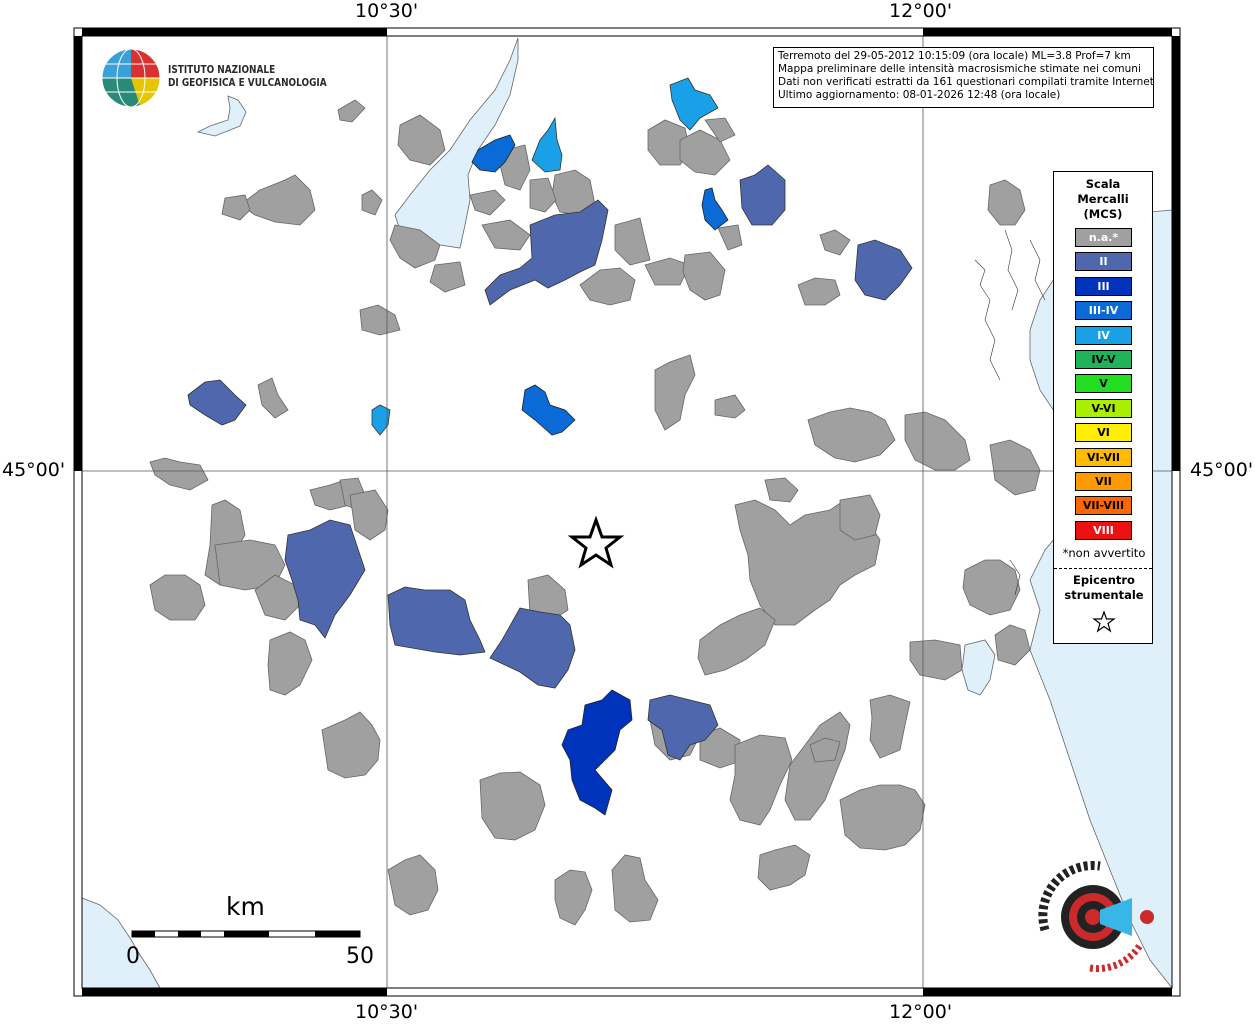 The image size is (1255, 1024). What do you see at coordinates (596, 542) in the screenshot?
I see `epicenter-star-icon` at bounding box center [596, 542].